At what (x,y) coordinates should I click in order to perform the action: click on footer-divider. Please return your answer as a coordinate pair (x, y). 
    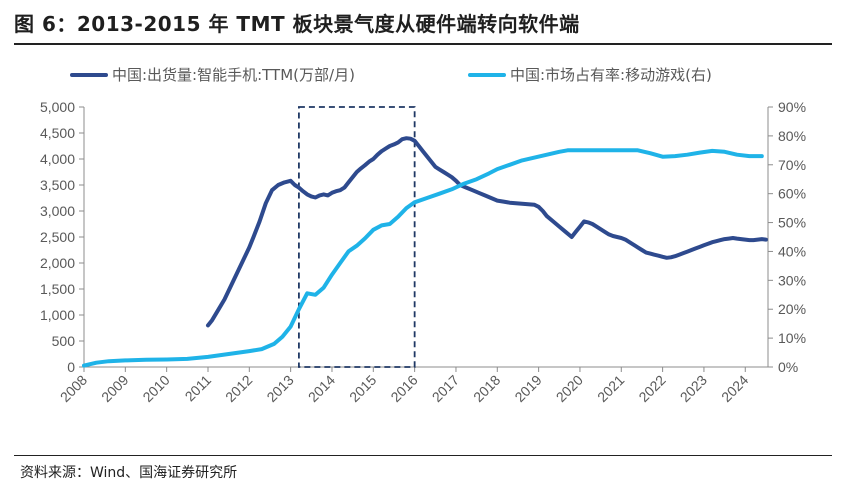
    Looking at the image, I should click on (423, 455).